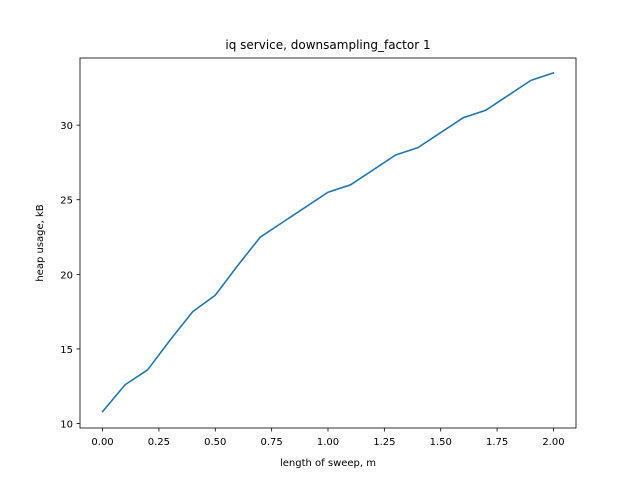 Image resolution: width=640 pixels, height=480 pixels. What do you see at coordinates (66, 425) in the screenshot?
I see `y-tick-label: 10` at bounding box center [66, 425].